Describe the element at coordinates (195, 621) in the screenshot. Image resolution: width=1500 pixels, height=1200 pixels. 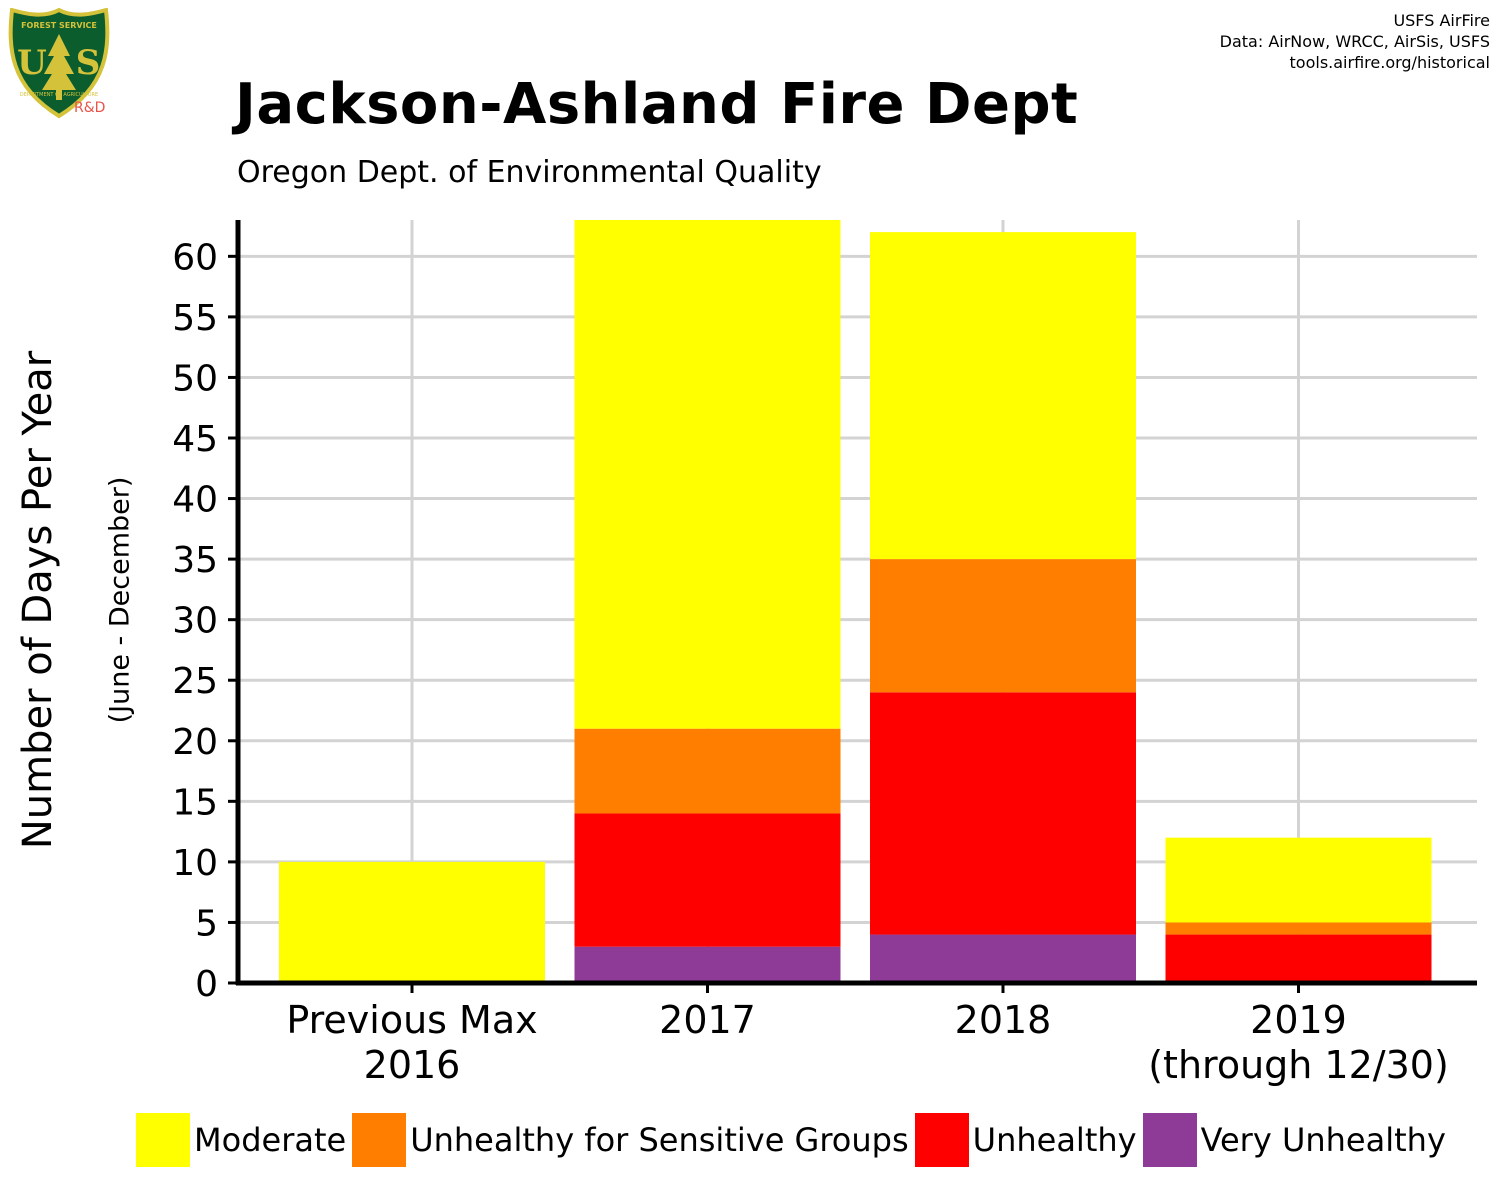
I see `y-tick-label: 30` at that location.